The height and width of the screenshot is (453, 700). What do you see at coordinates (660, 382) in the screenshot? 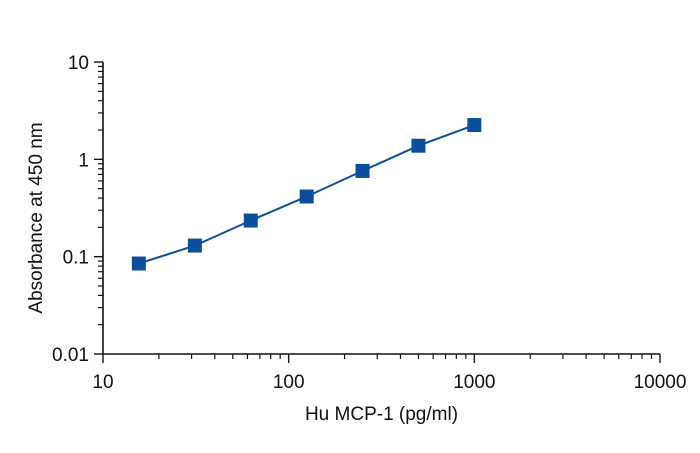
I see `x-tick-label: 10000` at bounding box center [660, 382].